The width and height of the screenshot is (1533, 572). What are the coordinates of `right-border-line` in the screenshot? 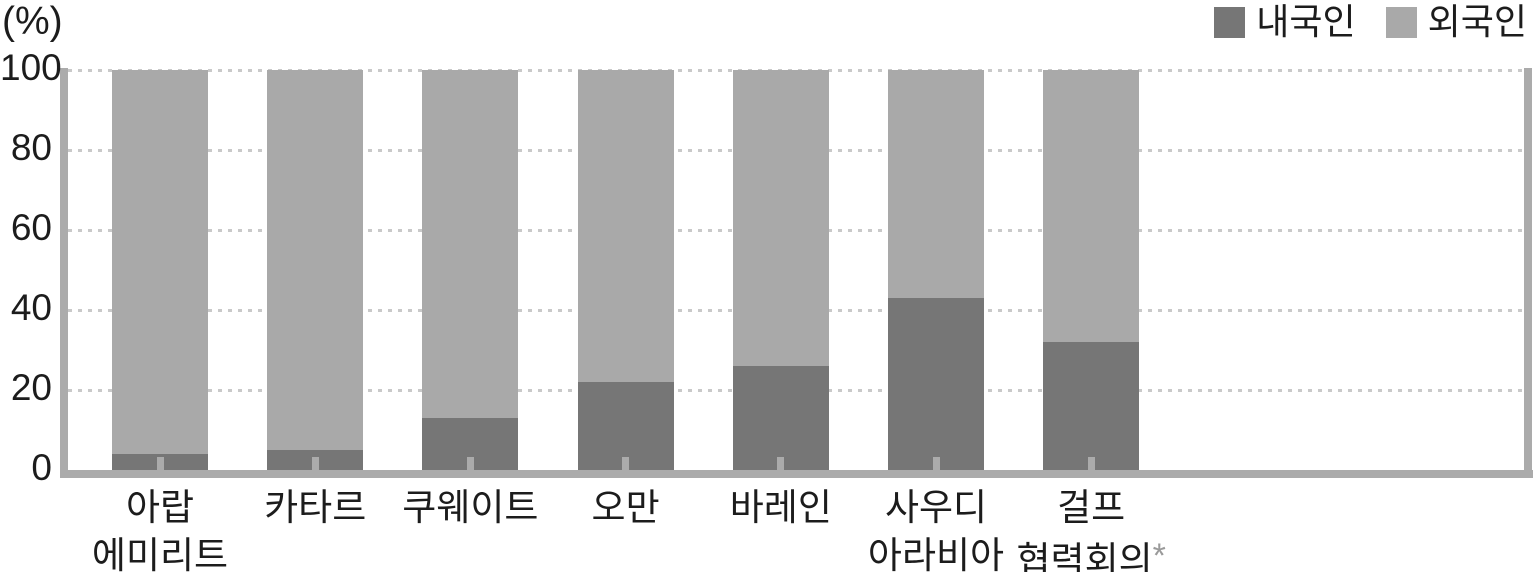 It's located at (1528, 273).